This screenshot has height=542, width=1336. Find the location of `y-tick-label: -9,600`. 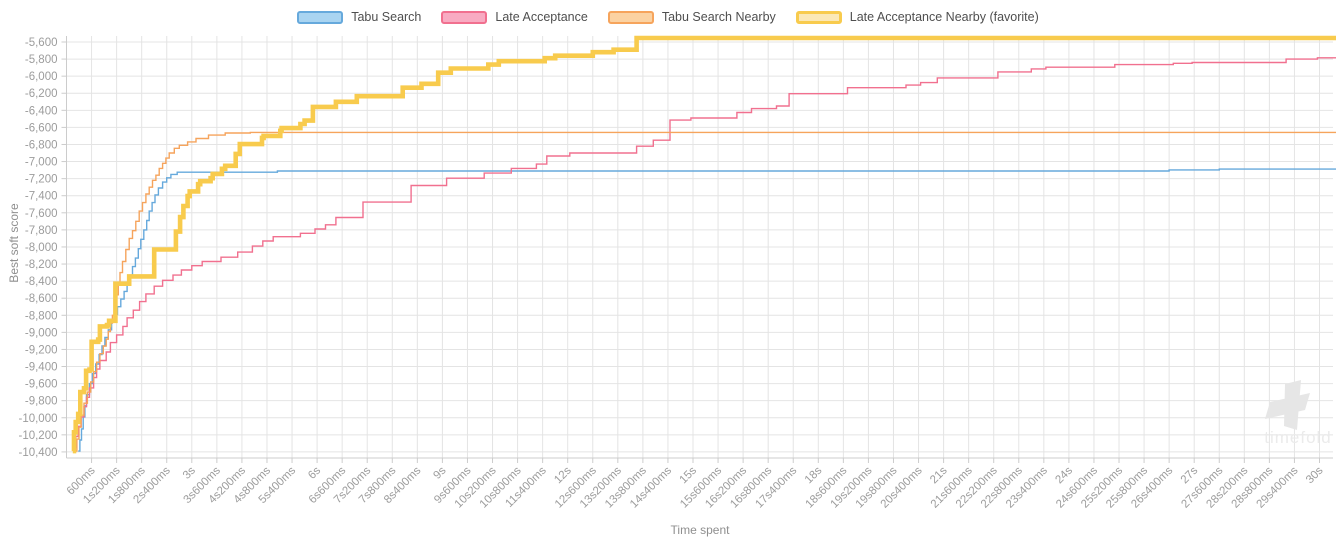

y-tick-label: -9,600 is located at coordinates (41, 385).